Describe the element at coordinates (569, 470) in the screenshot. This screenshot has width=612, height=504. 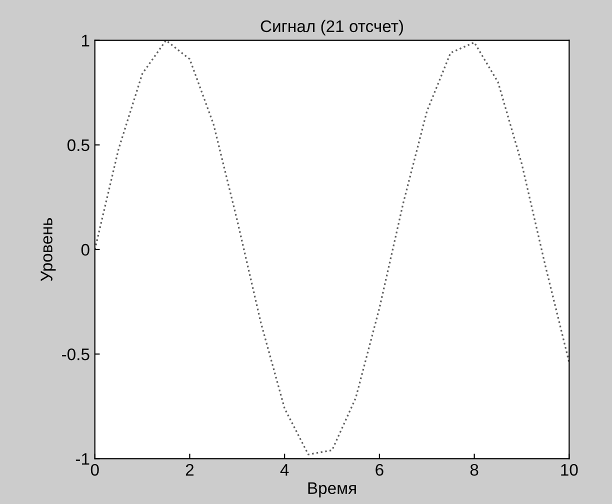
I see `x-tick-label: 10` at that location.